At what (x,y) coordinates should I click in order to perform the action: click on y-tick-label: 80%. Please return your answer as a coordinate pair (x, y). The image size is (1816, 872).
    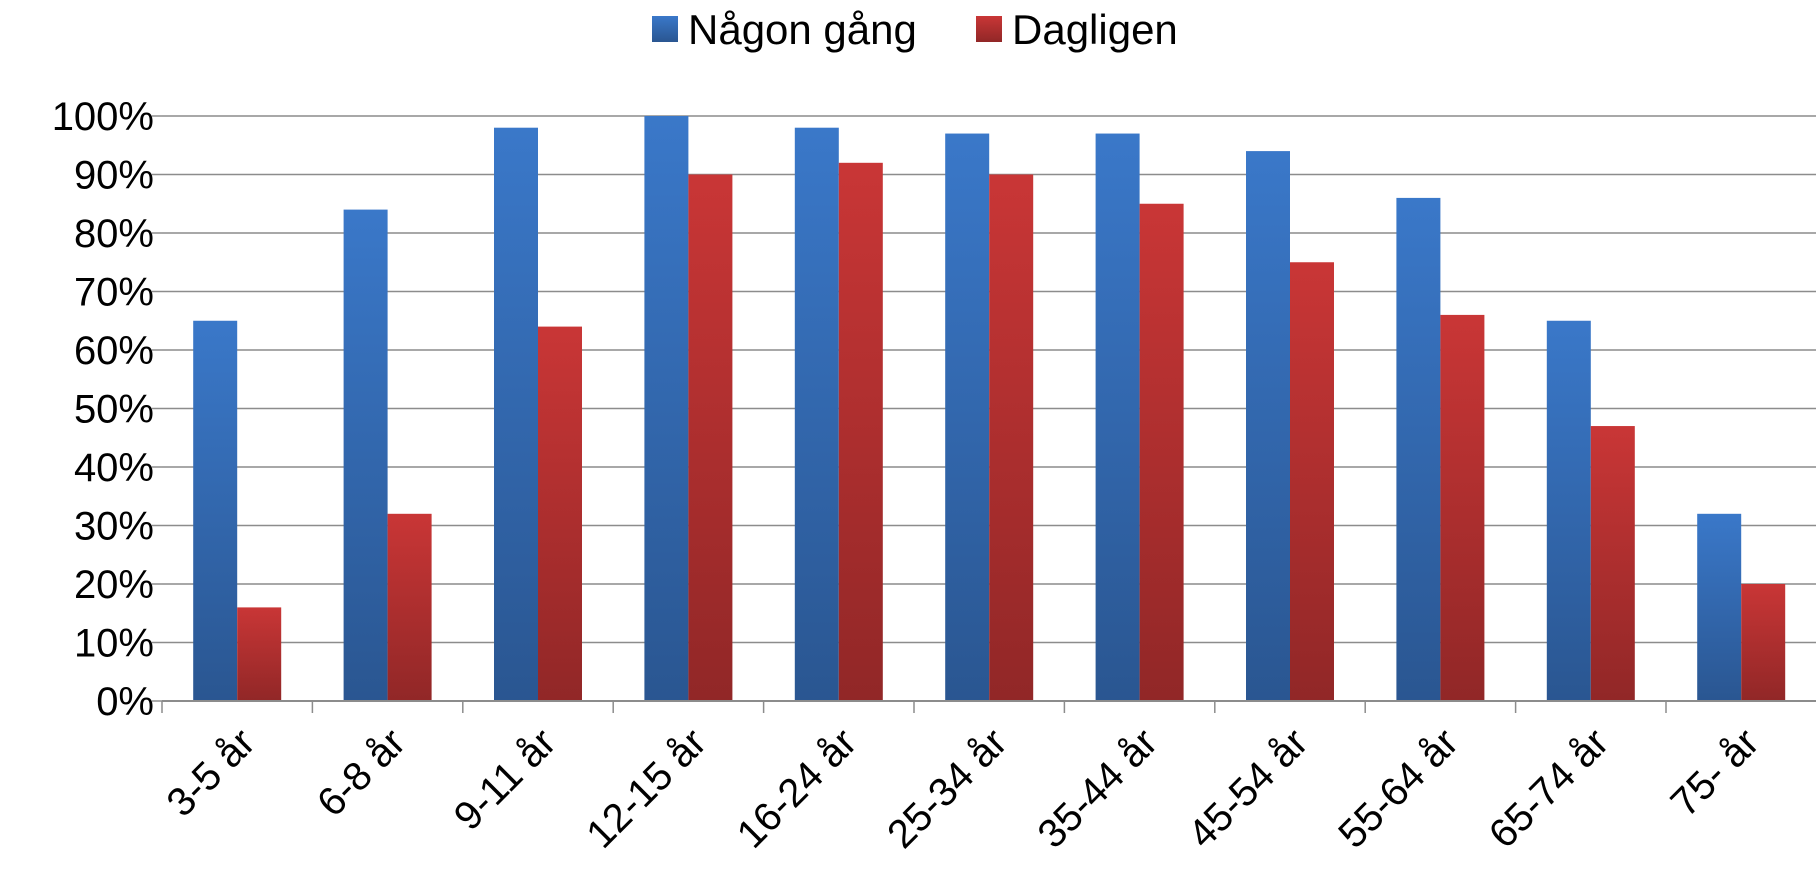
    Looking at the image, I should click on (114, 234).